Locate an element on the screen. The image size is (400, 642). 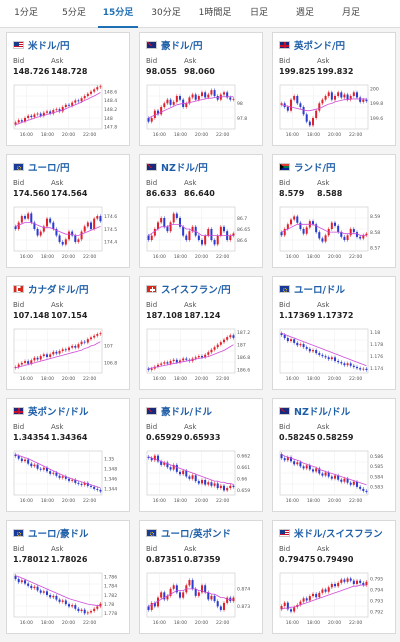
card-header: 英ポンド/円 is located at coordinates (312, 45).